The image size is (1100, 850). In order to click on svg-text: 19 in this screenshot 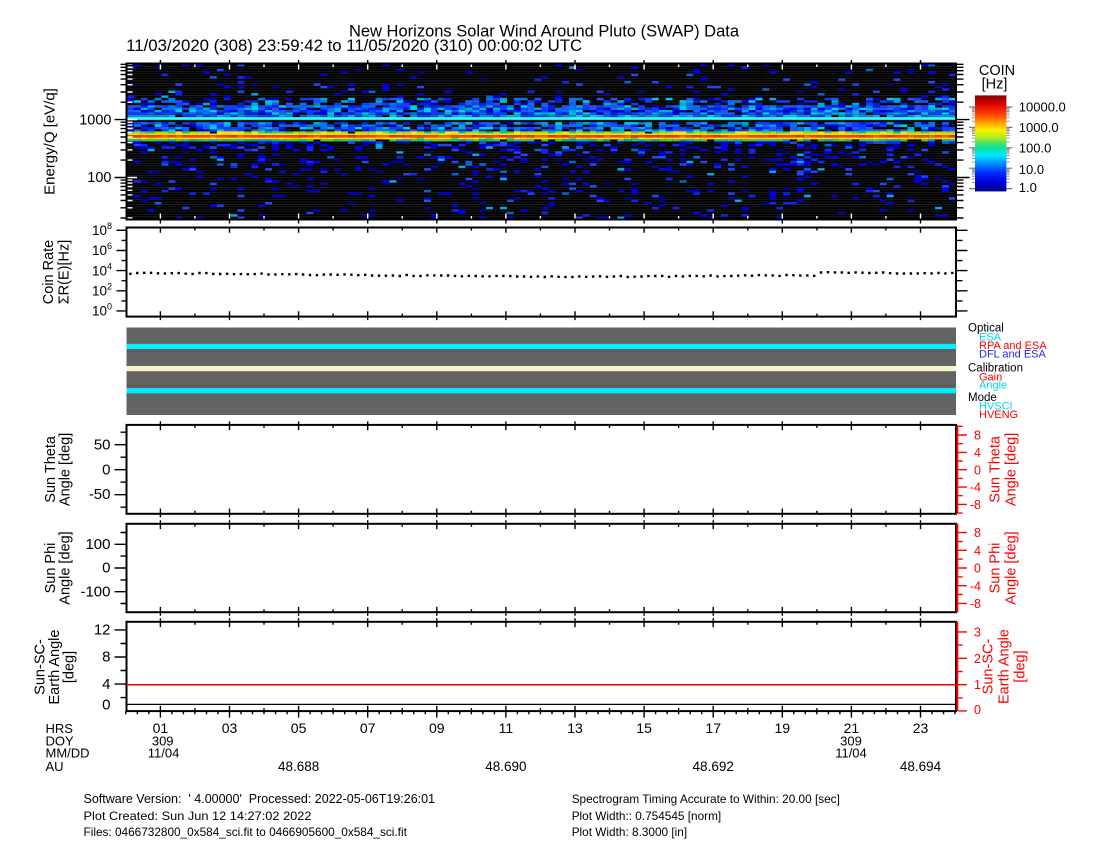, I will do `click(783, 728)`.